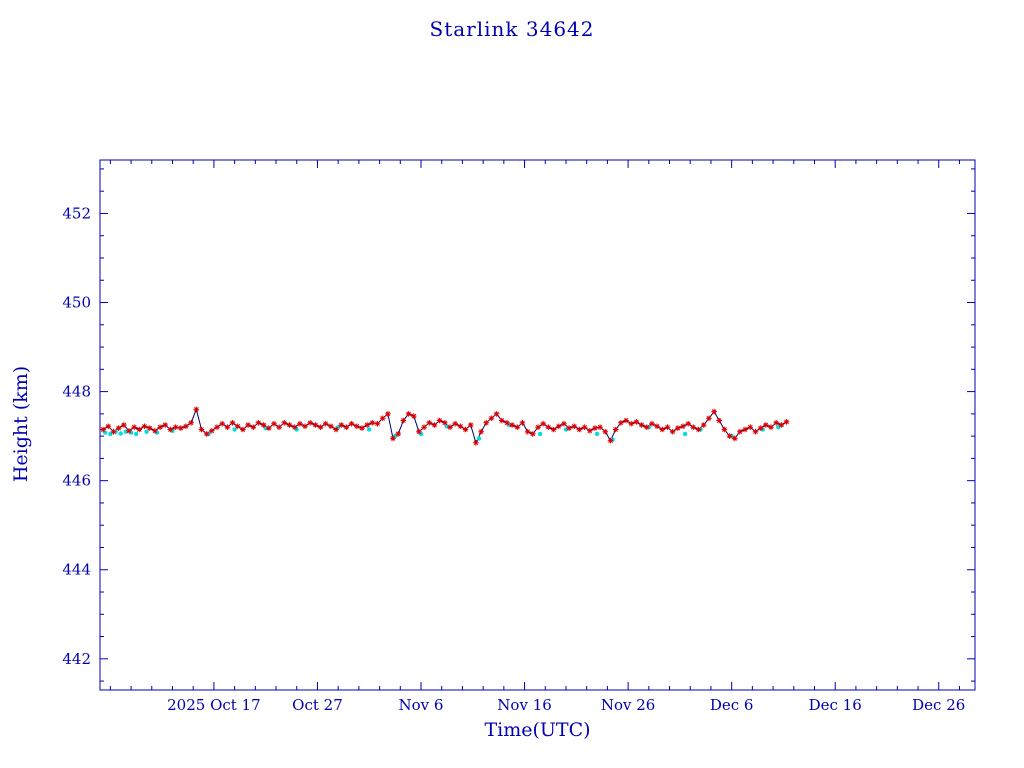  Describe the element at coordinates (835, 705) in the screenshot. I see `x-tick-label: Dec 16` at that location.